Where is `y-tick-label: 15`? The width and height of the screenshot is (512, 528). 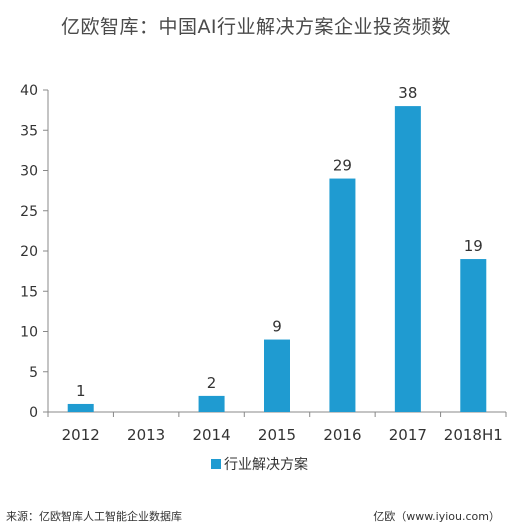 y-tick-label: 15 is located at coordinates (29, 292).